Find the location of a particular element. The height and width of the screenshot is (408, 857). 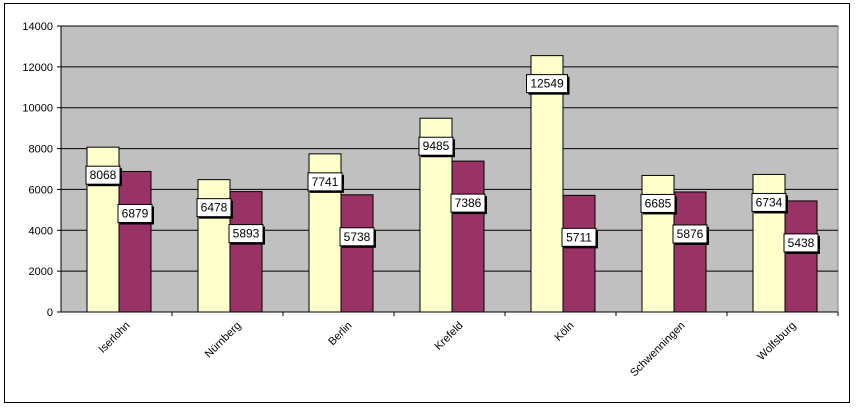

data-label: 6685 is located at coordinates (658, 204).